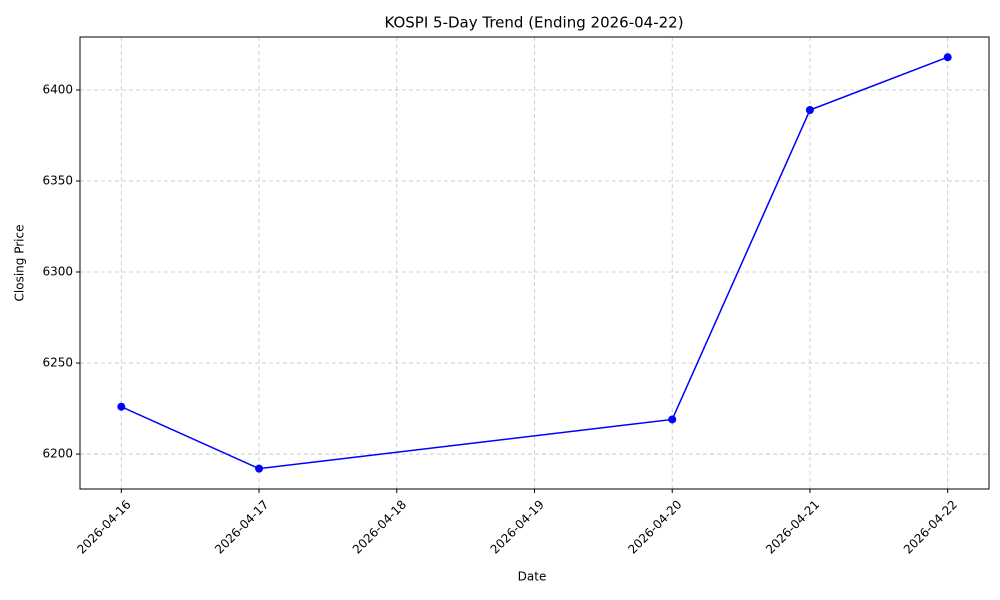 This screenshot has width=1000, height=600. What do you see at coordinates (57, 180) in the screenshot?
I see `y-tick-label: 6350` at bounding box center [57, 180].